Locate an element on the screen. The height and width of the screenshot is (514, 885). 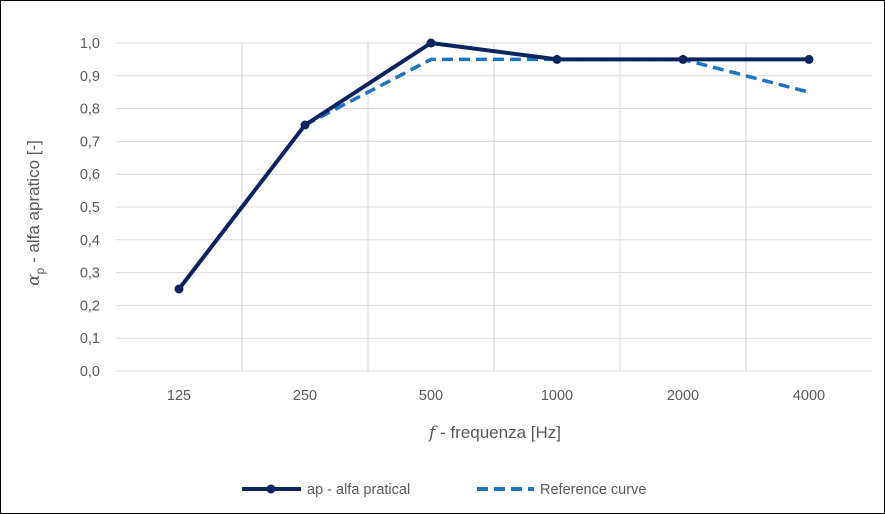
x-tick-label: 1000 is located at coordinates (557, 396).